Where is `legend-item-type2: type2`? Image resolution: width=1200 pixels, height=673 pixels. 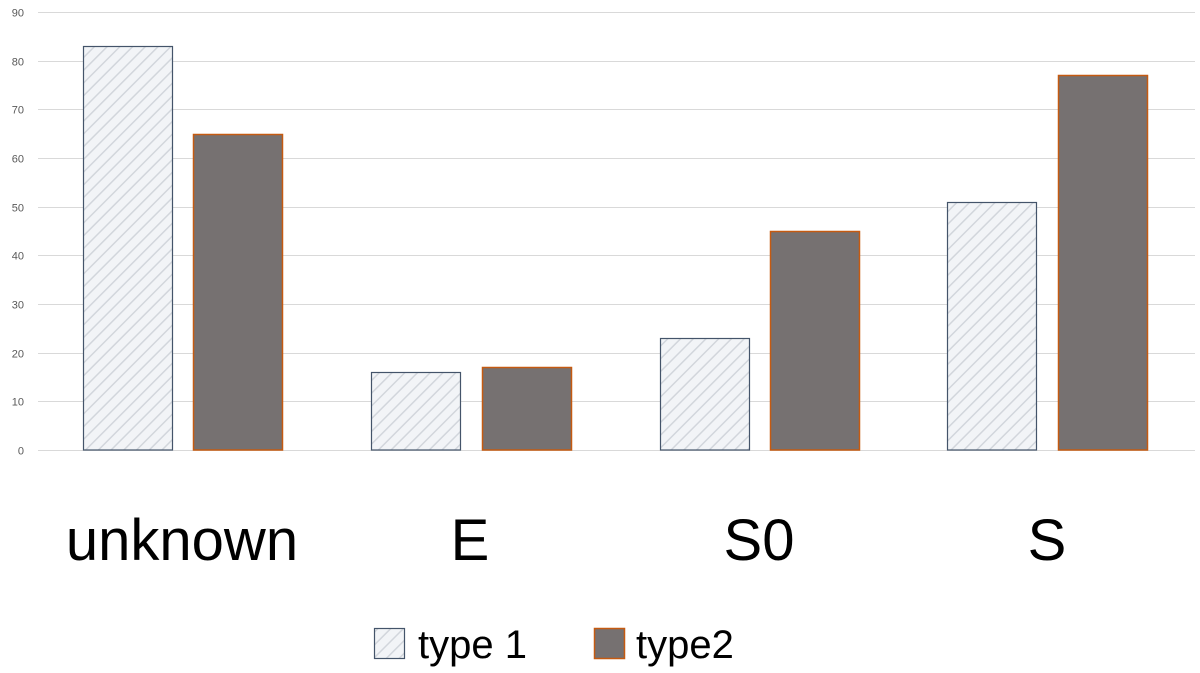
legend-item-type2: type2 is located at coordinates (663, 645).